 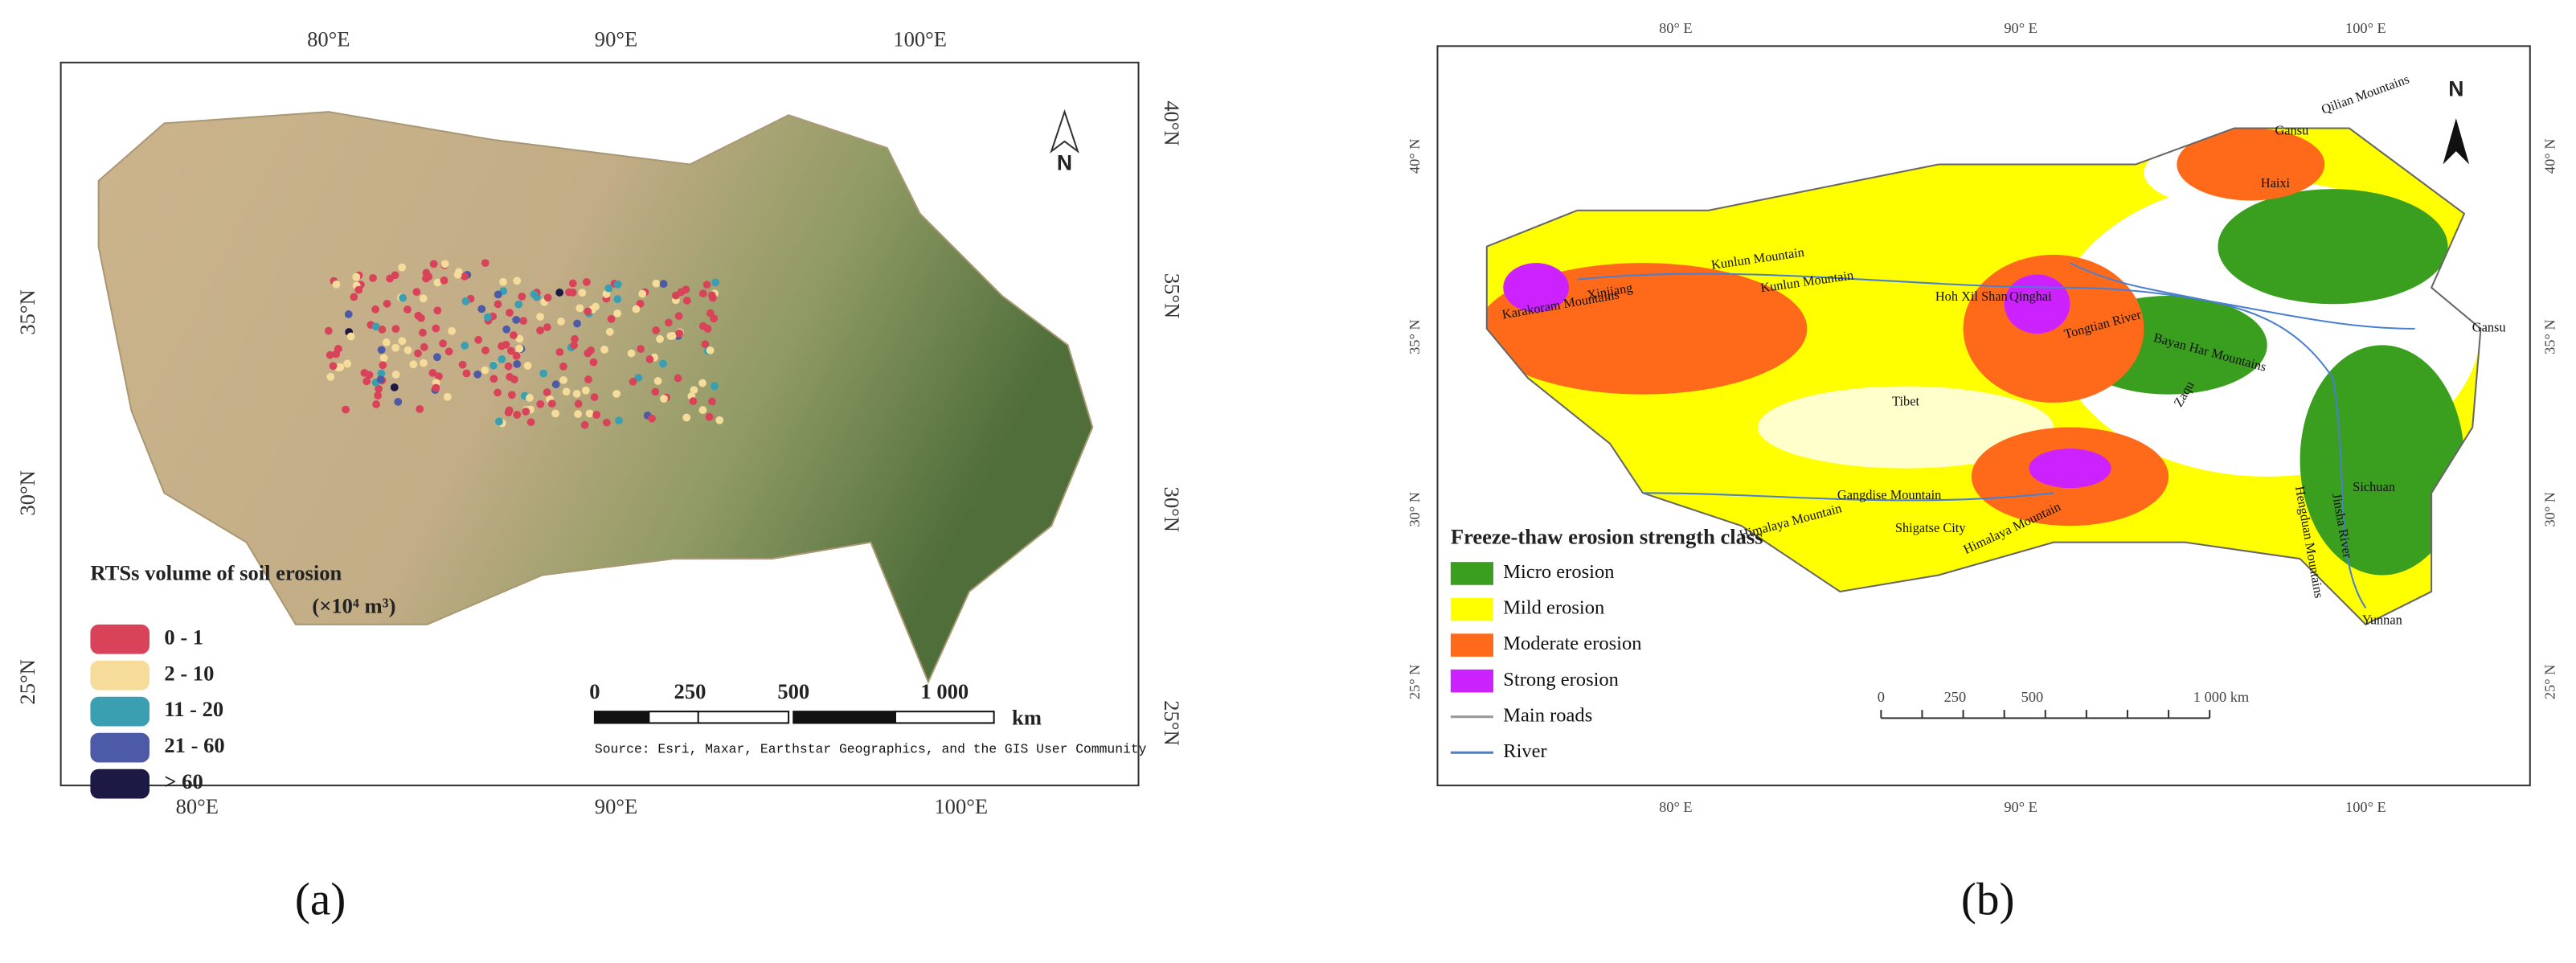 I want to click on legend-label: > 60, so click(x=183, y=781).